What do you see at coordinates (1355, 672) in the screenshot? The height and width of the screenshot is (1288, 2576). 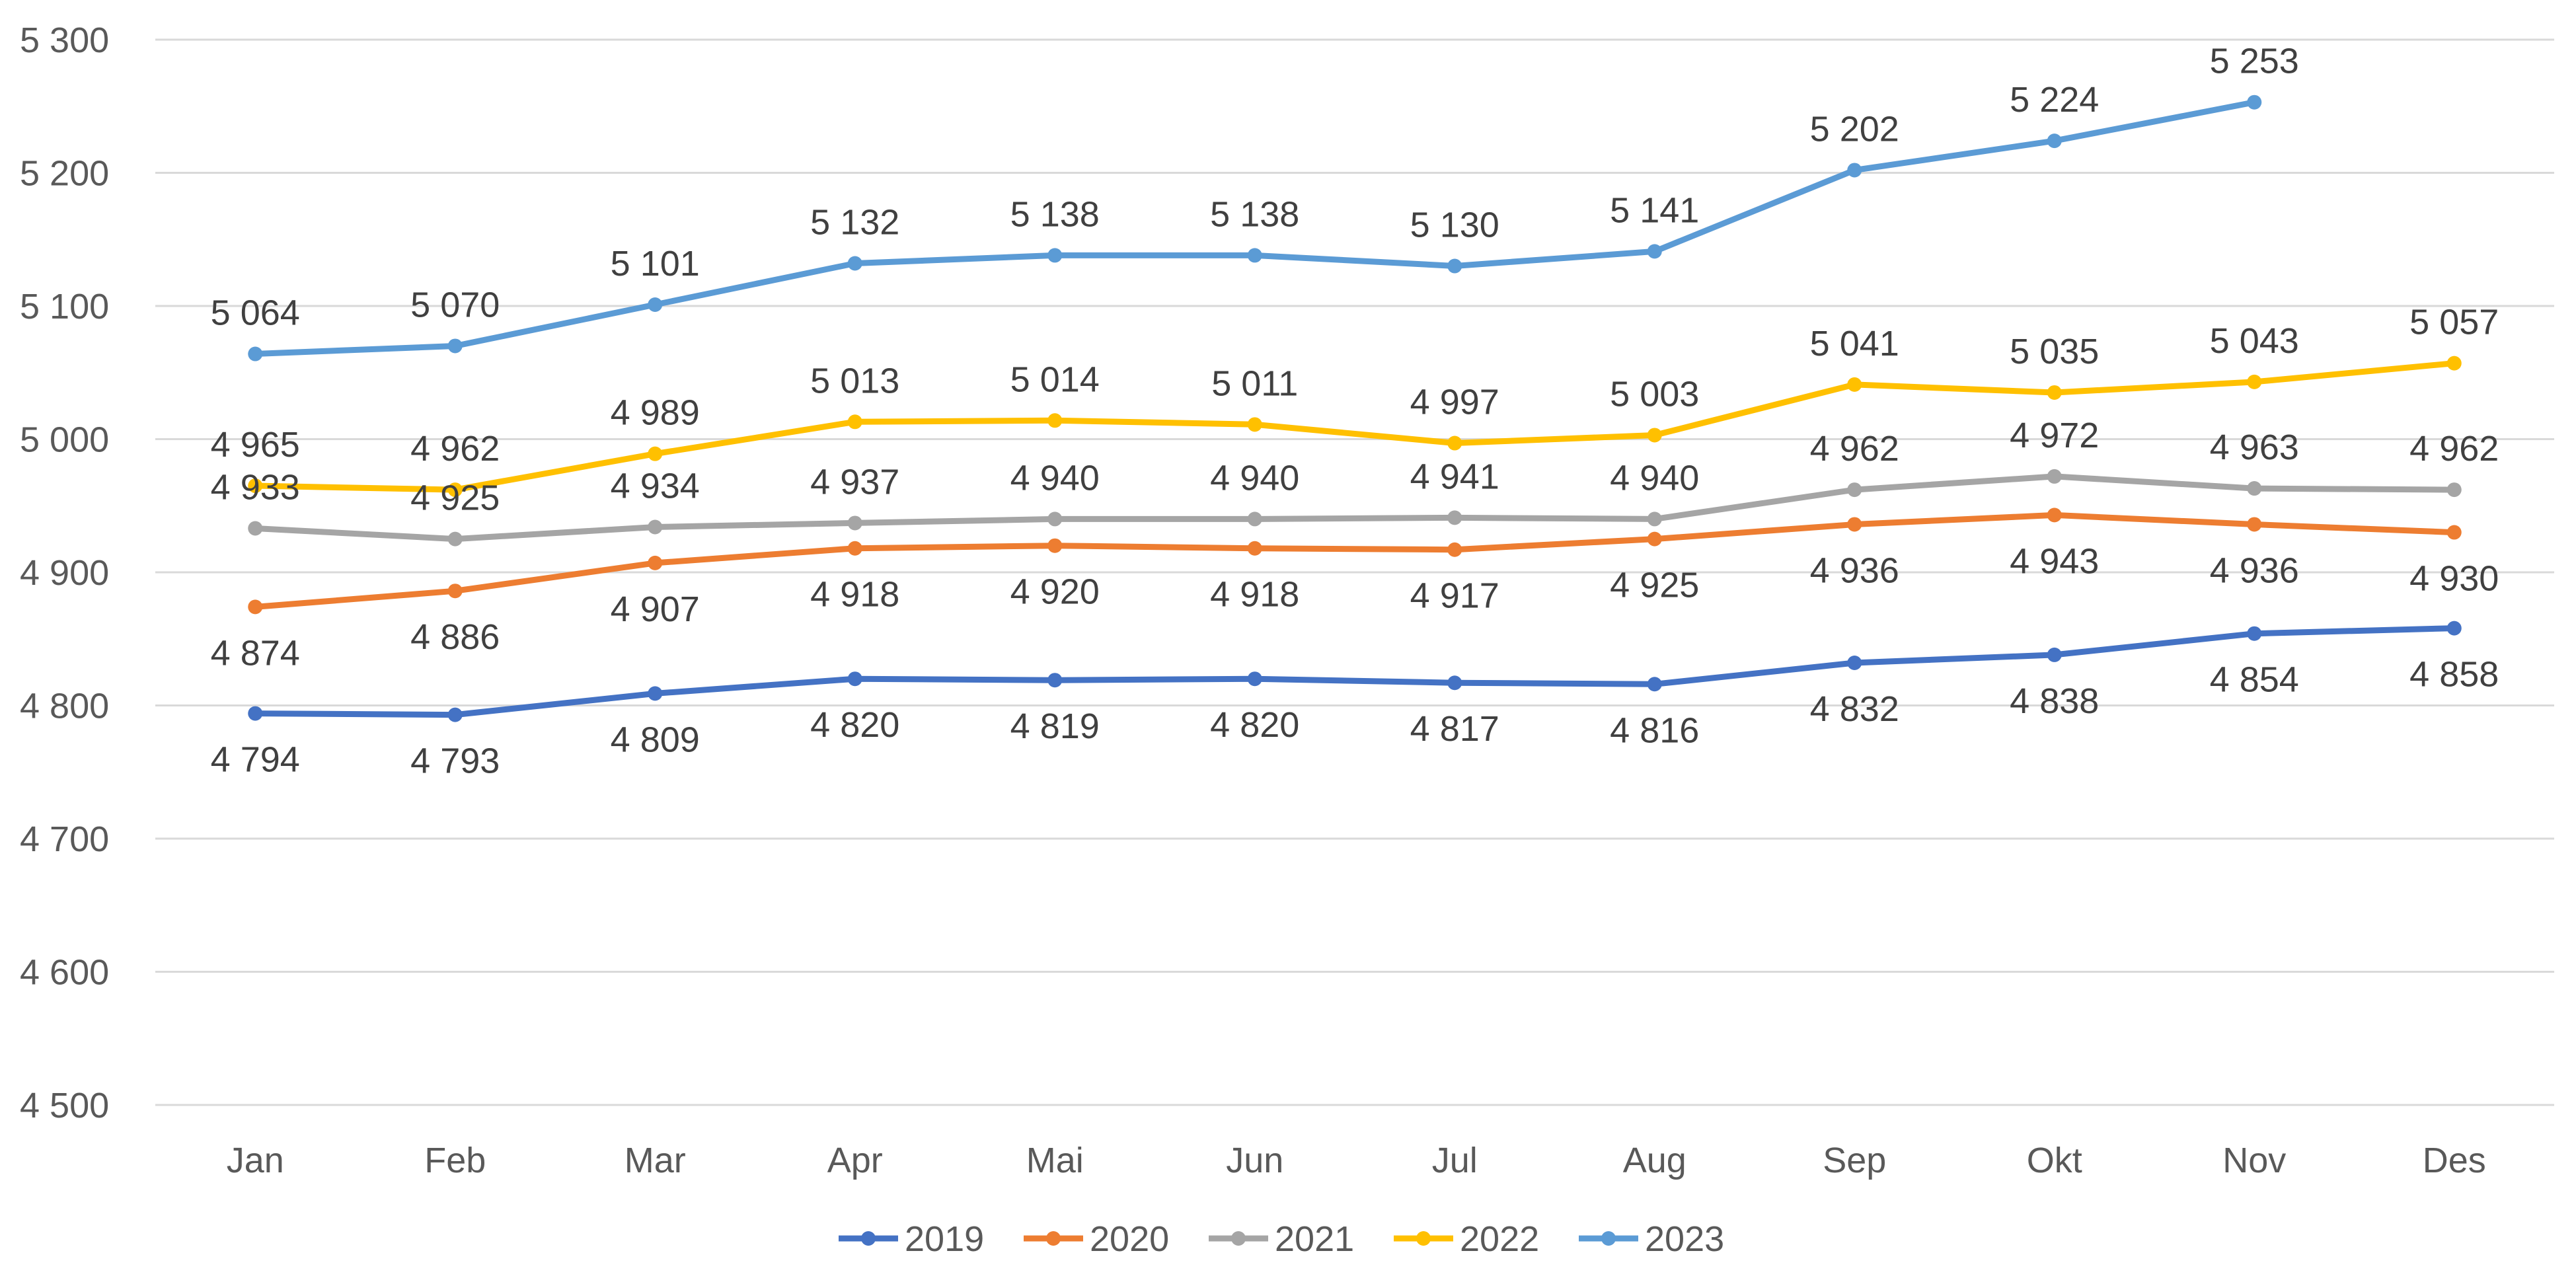 I see `series-line-2019` at bounding box center [1355, 672].